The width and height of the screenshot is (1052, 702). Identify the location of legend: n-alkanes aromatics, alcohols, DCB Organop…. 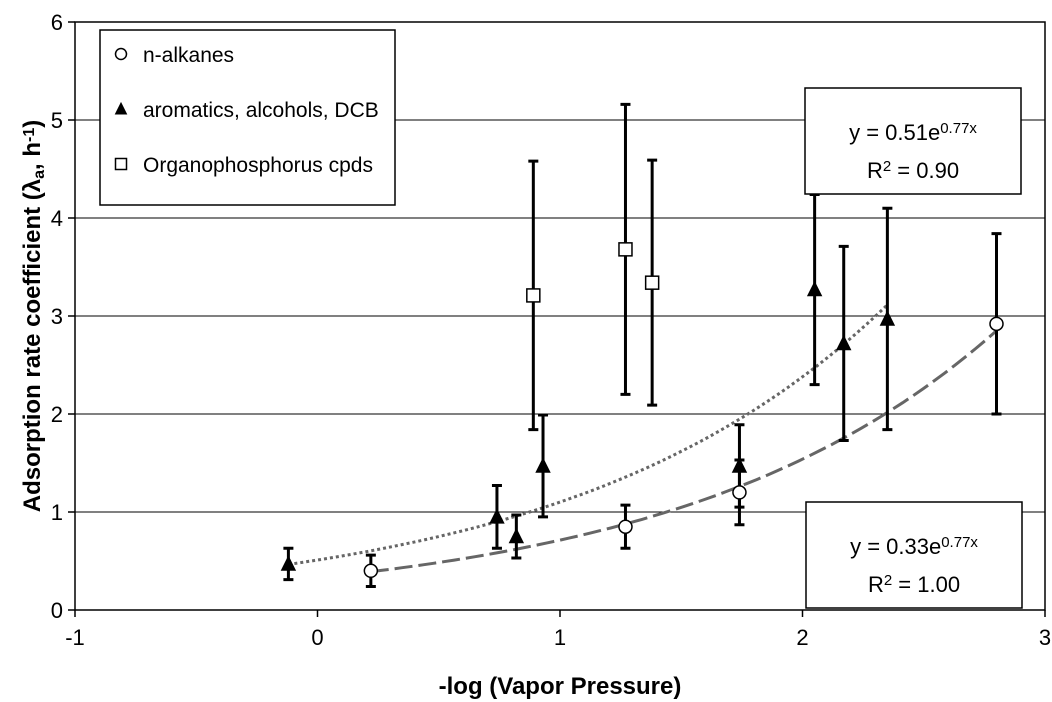
(247, 117).